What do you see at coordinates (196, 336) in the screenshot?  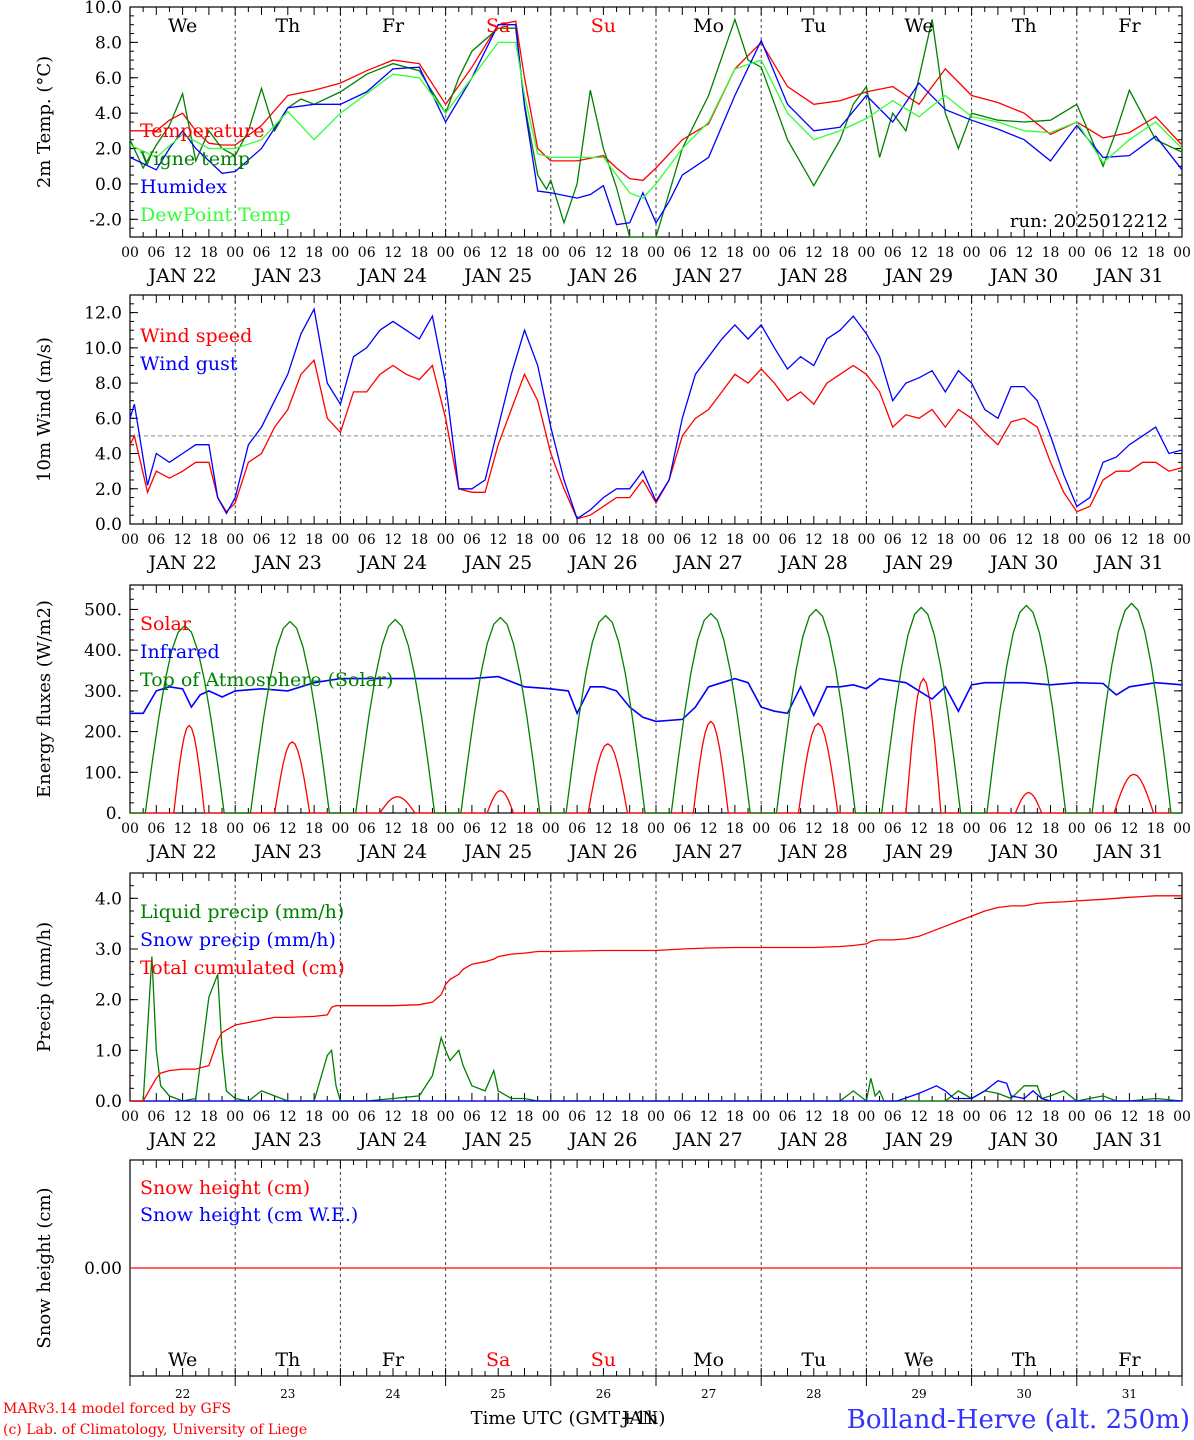 I see `legend-entry: Wind speed` at bounding box center [196, 336].